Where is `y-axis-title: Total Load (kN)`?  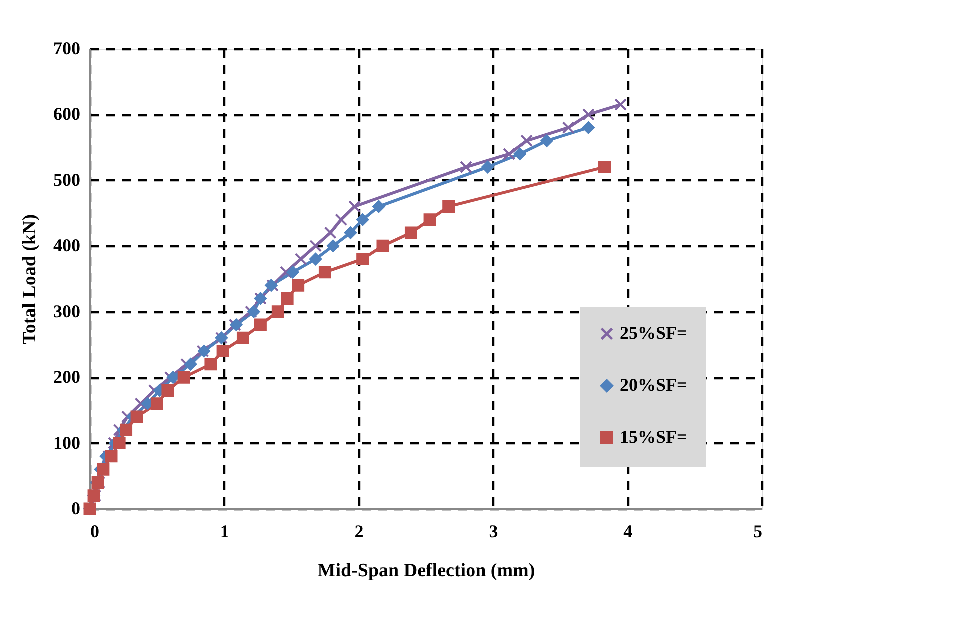
y-axis-title: Total Load (kN) is located at coordinates (30, 279).